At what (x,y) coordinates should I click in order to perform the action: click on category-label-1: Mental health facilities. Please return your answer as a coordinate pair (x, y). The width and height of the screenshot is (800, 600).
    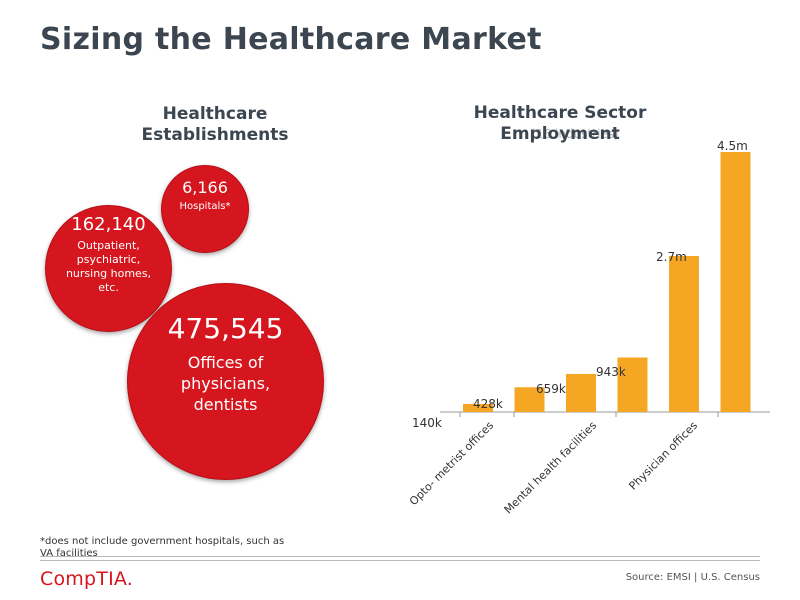
    Looking at the image, I should click on (551, 468).